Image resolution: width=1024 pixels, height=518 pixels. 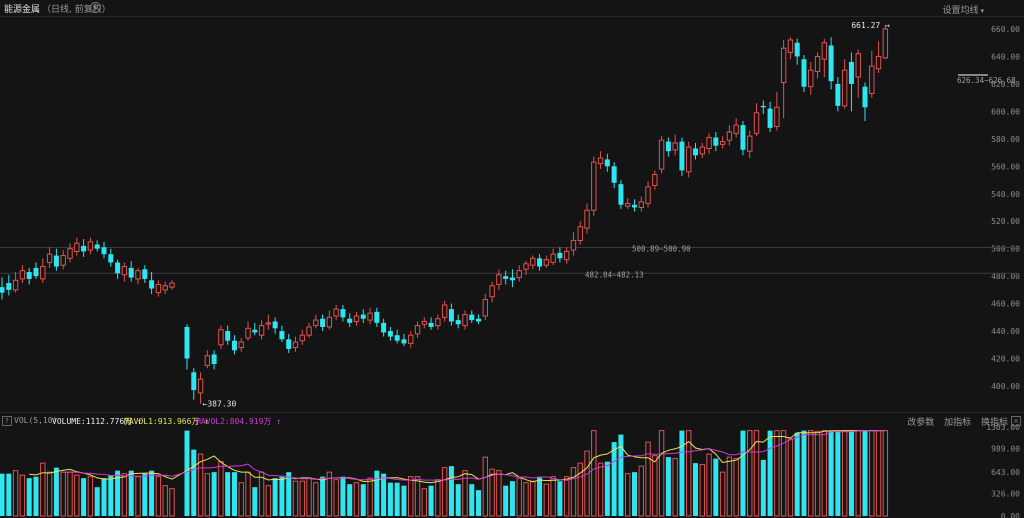 What do you see at coordinates (921, 423) in the screenshot?
I see `edit-params-button: 改参数` at bounding box center [921, 423].